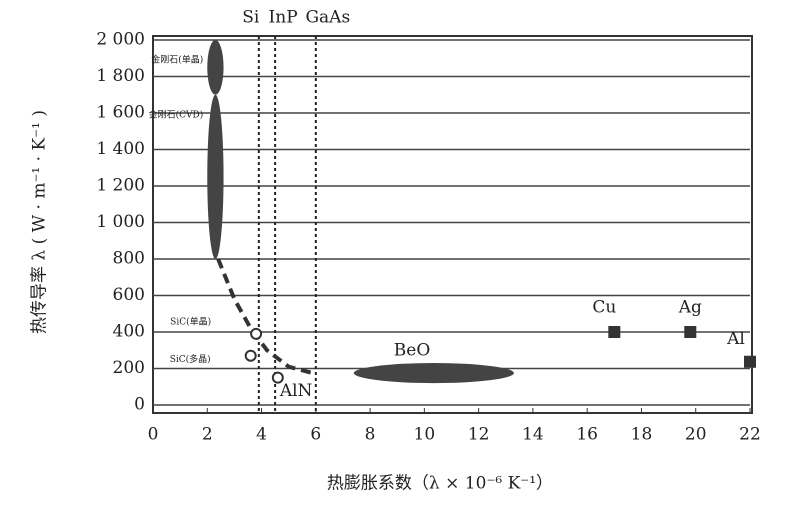 Image resolution: width=800 pixels, height=505 pixels. Describe the element at coordinates (690, 308) in the screenshot. I see `point-label: Ag` at that location.